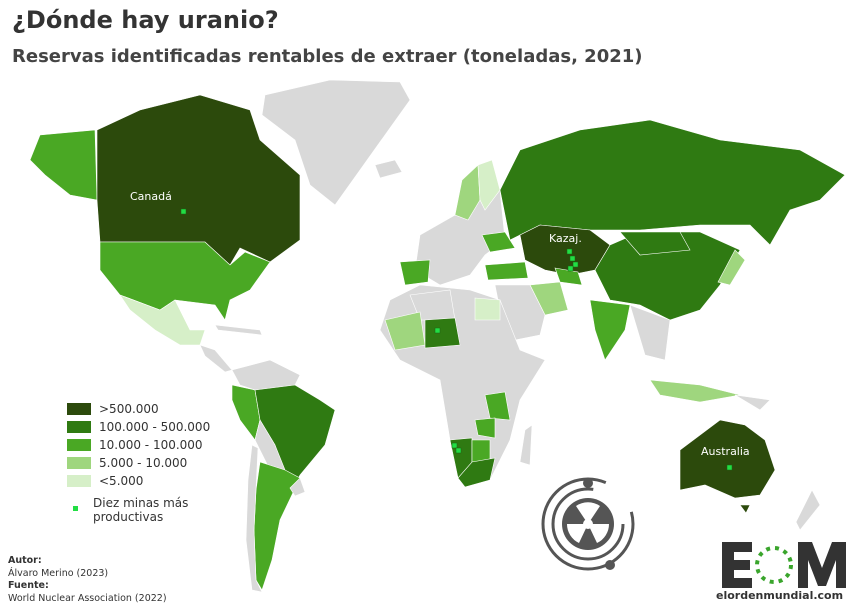  What do you see at coordinates (151, 445) in the screenshot?
I see `legend-label: 10.000 - 100.000` at bounding box center [151, 445].